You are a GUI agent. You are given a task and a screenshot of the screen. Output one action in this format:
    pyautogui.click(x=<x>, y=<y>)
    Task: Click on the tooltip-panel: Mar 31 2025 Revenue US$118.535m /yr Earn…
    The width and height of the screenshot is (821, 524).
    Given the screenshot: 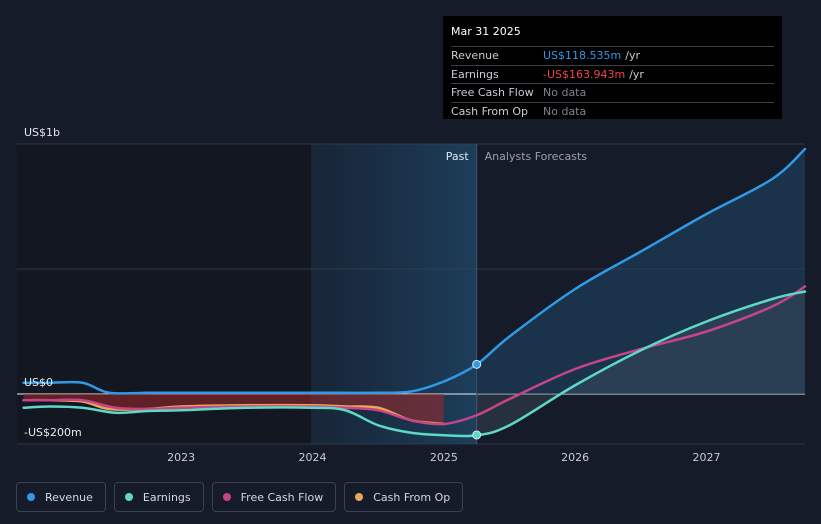 What is the action you would take?
    pyautogui.click(x=612, y=67)
    